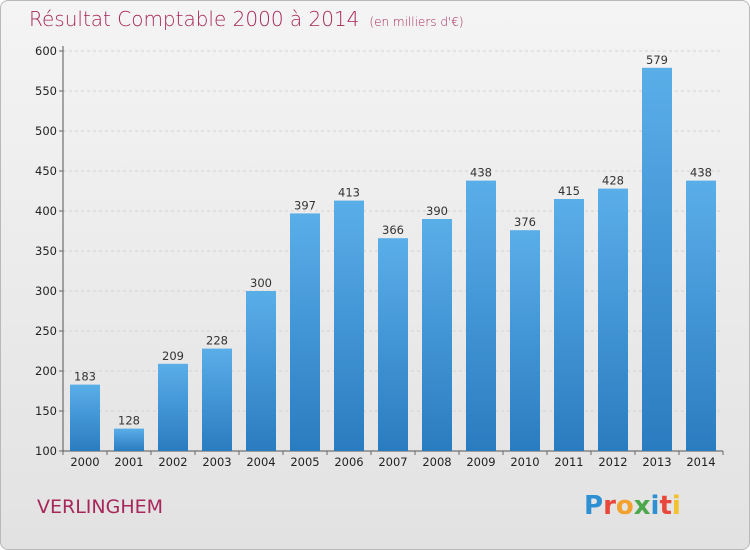 The height and width of the screenshot is (550, 750). I want to click on logo-letter: t, so click(665, 506).